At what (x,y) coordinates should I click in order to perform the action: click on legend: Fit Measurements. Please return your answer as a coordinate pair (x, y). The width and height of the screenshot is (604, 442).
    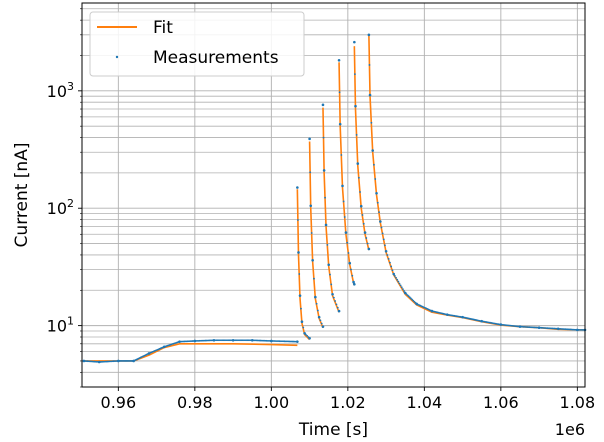
    Looking at the image, I should click on (197, 44).